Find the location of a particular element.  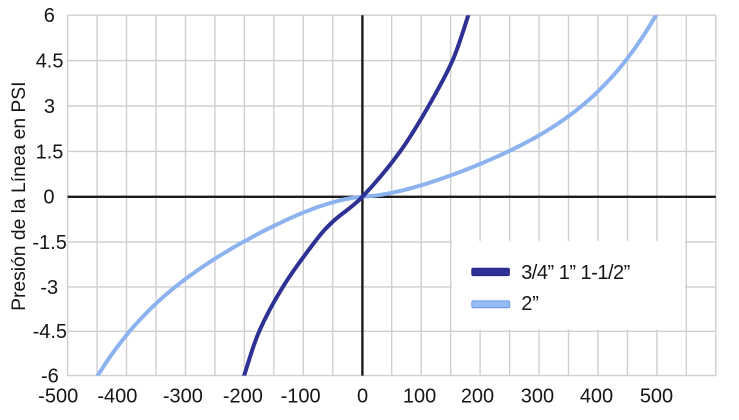

svg-text: -400 is located at coordinates (117, 396).